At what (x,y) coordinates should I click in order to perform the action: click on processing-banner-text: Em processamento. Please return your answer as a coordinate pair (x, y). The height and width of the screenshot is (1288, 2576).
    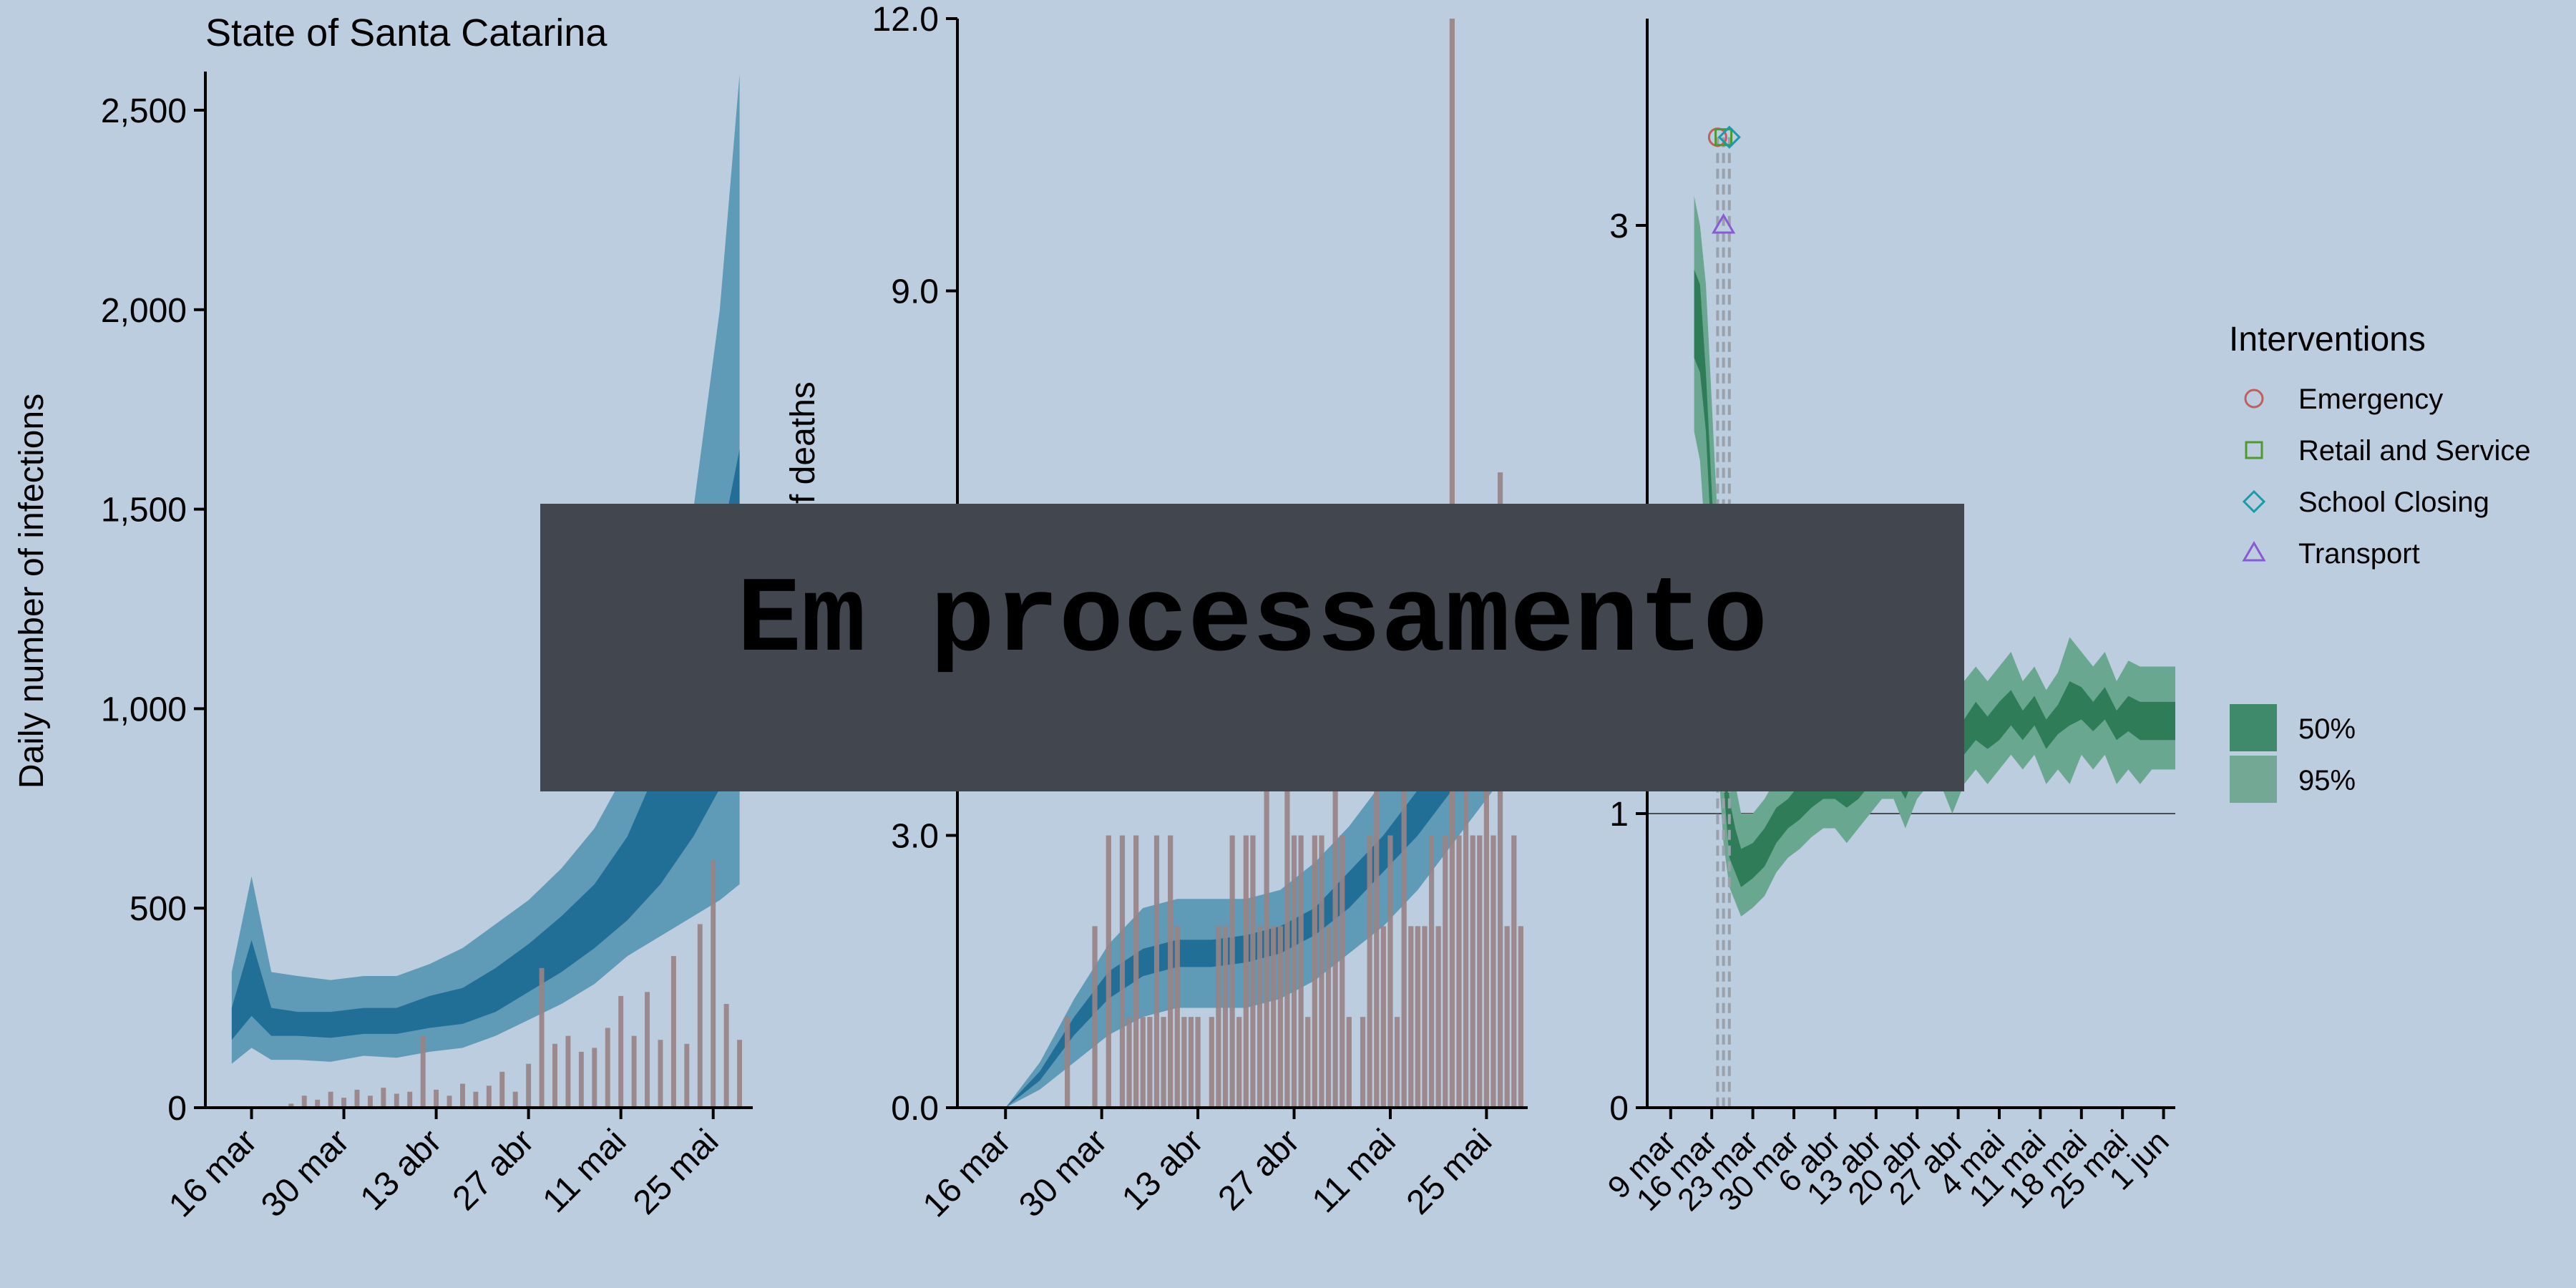
    Looking at the image, I should click on (1252, 622).